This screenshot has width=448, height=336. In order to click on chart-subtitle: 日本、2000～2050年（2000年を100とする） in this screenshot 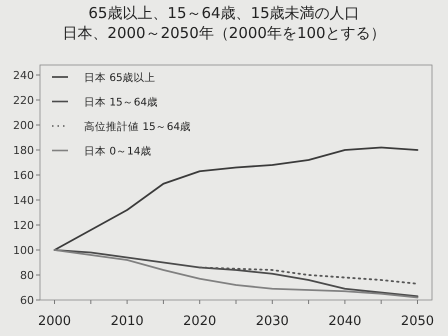, I will do `click(224, 33)`.